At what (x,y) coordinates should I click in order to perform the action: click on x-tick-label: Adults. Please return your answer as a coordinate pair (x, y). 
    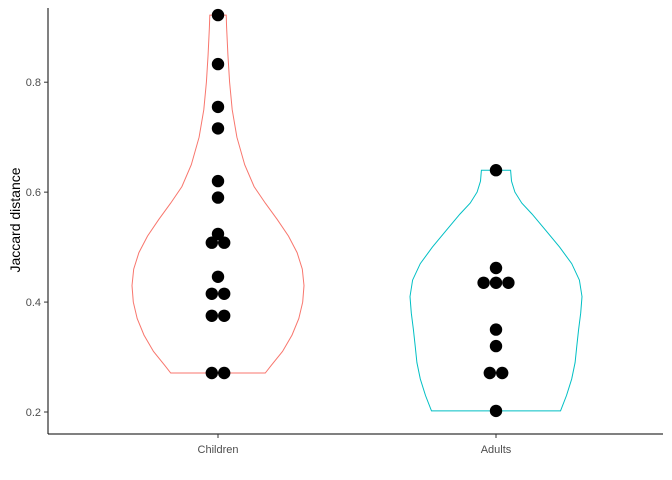
    Looking at the image, I should click on (496, 450).